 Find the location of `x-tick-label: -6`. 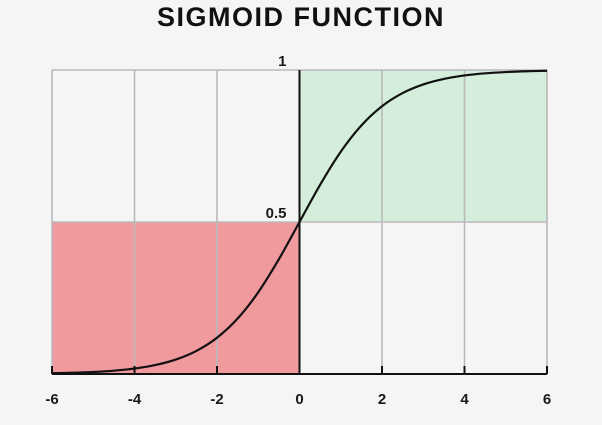

x-tick-label: -6 is located at coordinates (51, 399).